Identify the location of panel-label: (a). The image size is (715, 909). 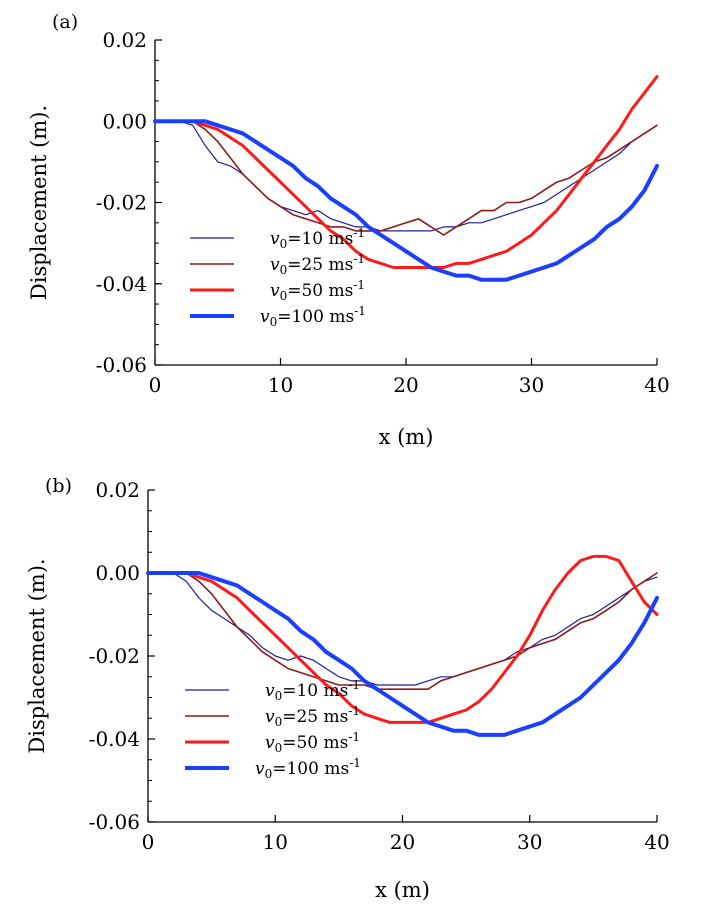
(65, 22).